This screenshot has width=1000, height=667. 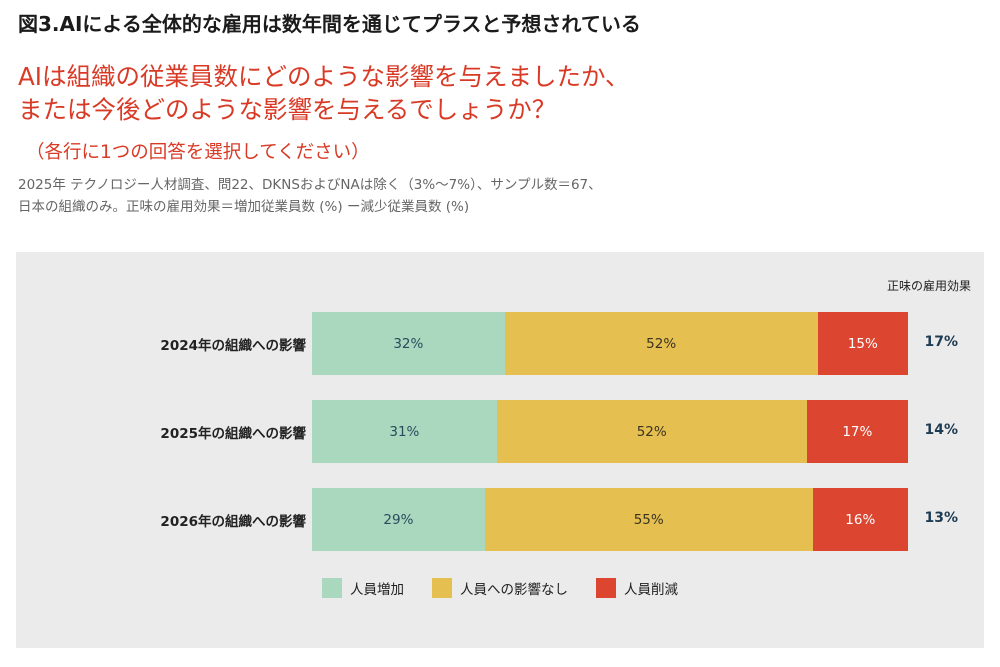 What do you see at coordinates (233, 433) in the screenshot?
I see `category-label: 2025年の組織への影響` at bounding box center [233, 433].